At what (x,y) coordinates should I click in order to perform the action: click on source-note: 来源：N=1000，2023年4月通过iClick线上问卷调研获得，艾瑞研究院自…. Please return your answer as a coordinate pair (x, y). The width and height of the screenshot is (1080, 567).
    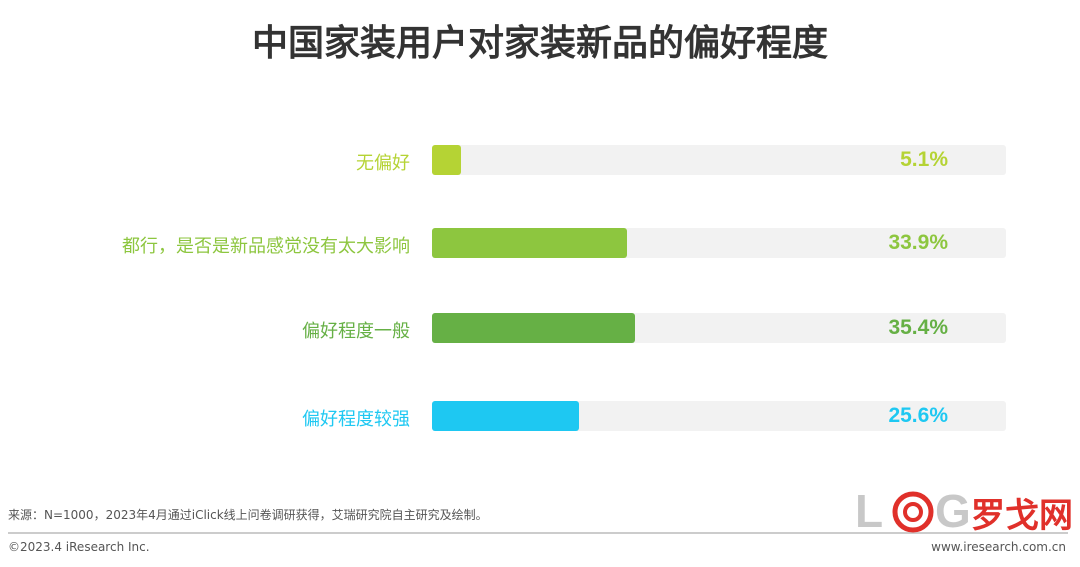
    Looking at the image, I should click on (248, 515).